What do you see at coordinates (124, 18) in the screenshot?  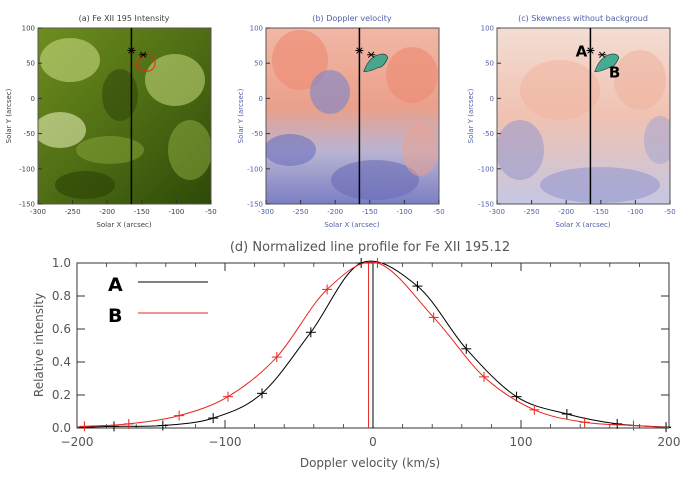 I see `panel-a-title: (a) Fe XII 195 Intensity` at bounding box center [124, 18].